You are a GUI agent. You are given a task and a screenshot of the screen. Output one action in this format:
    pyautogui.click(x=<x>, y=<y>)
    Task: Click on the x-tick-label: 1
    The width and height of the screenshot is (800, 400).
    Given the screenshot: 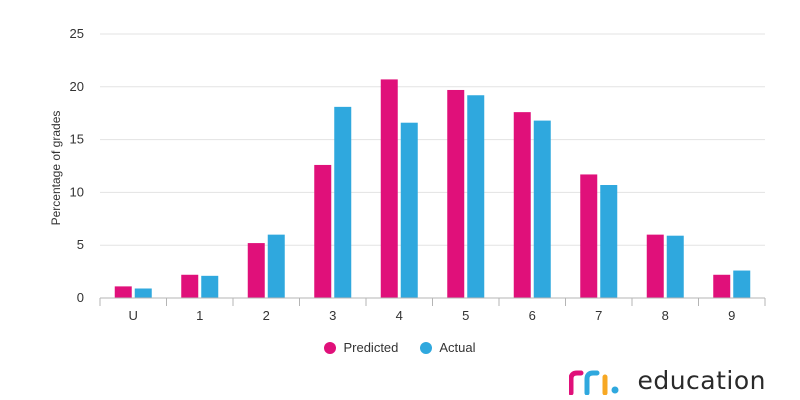 What is the action you would take?
    pyautogui.click(x=199, y=315)
    